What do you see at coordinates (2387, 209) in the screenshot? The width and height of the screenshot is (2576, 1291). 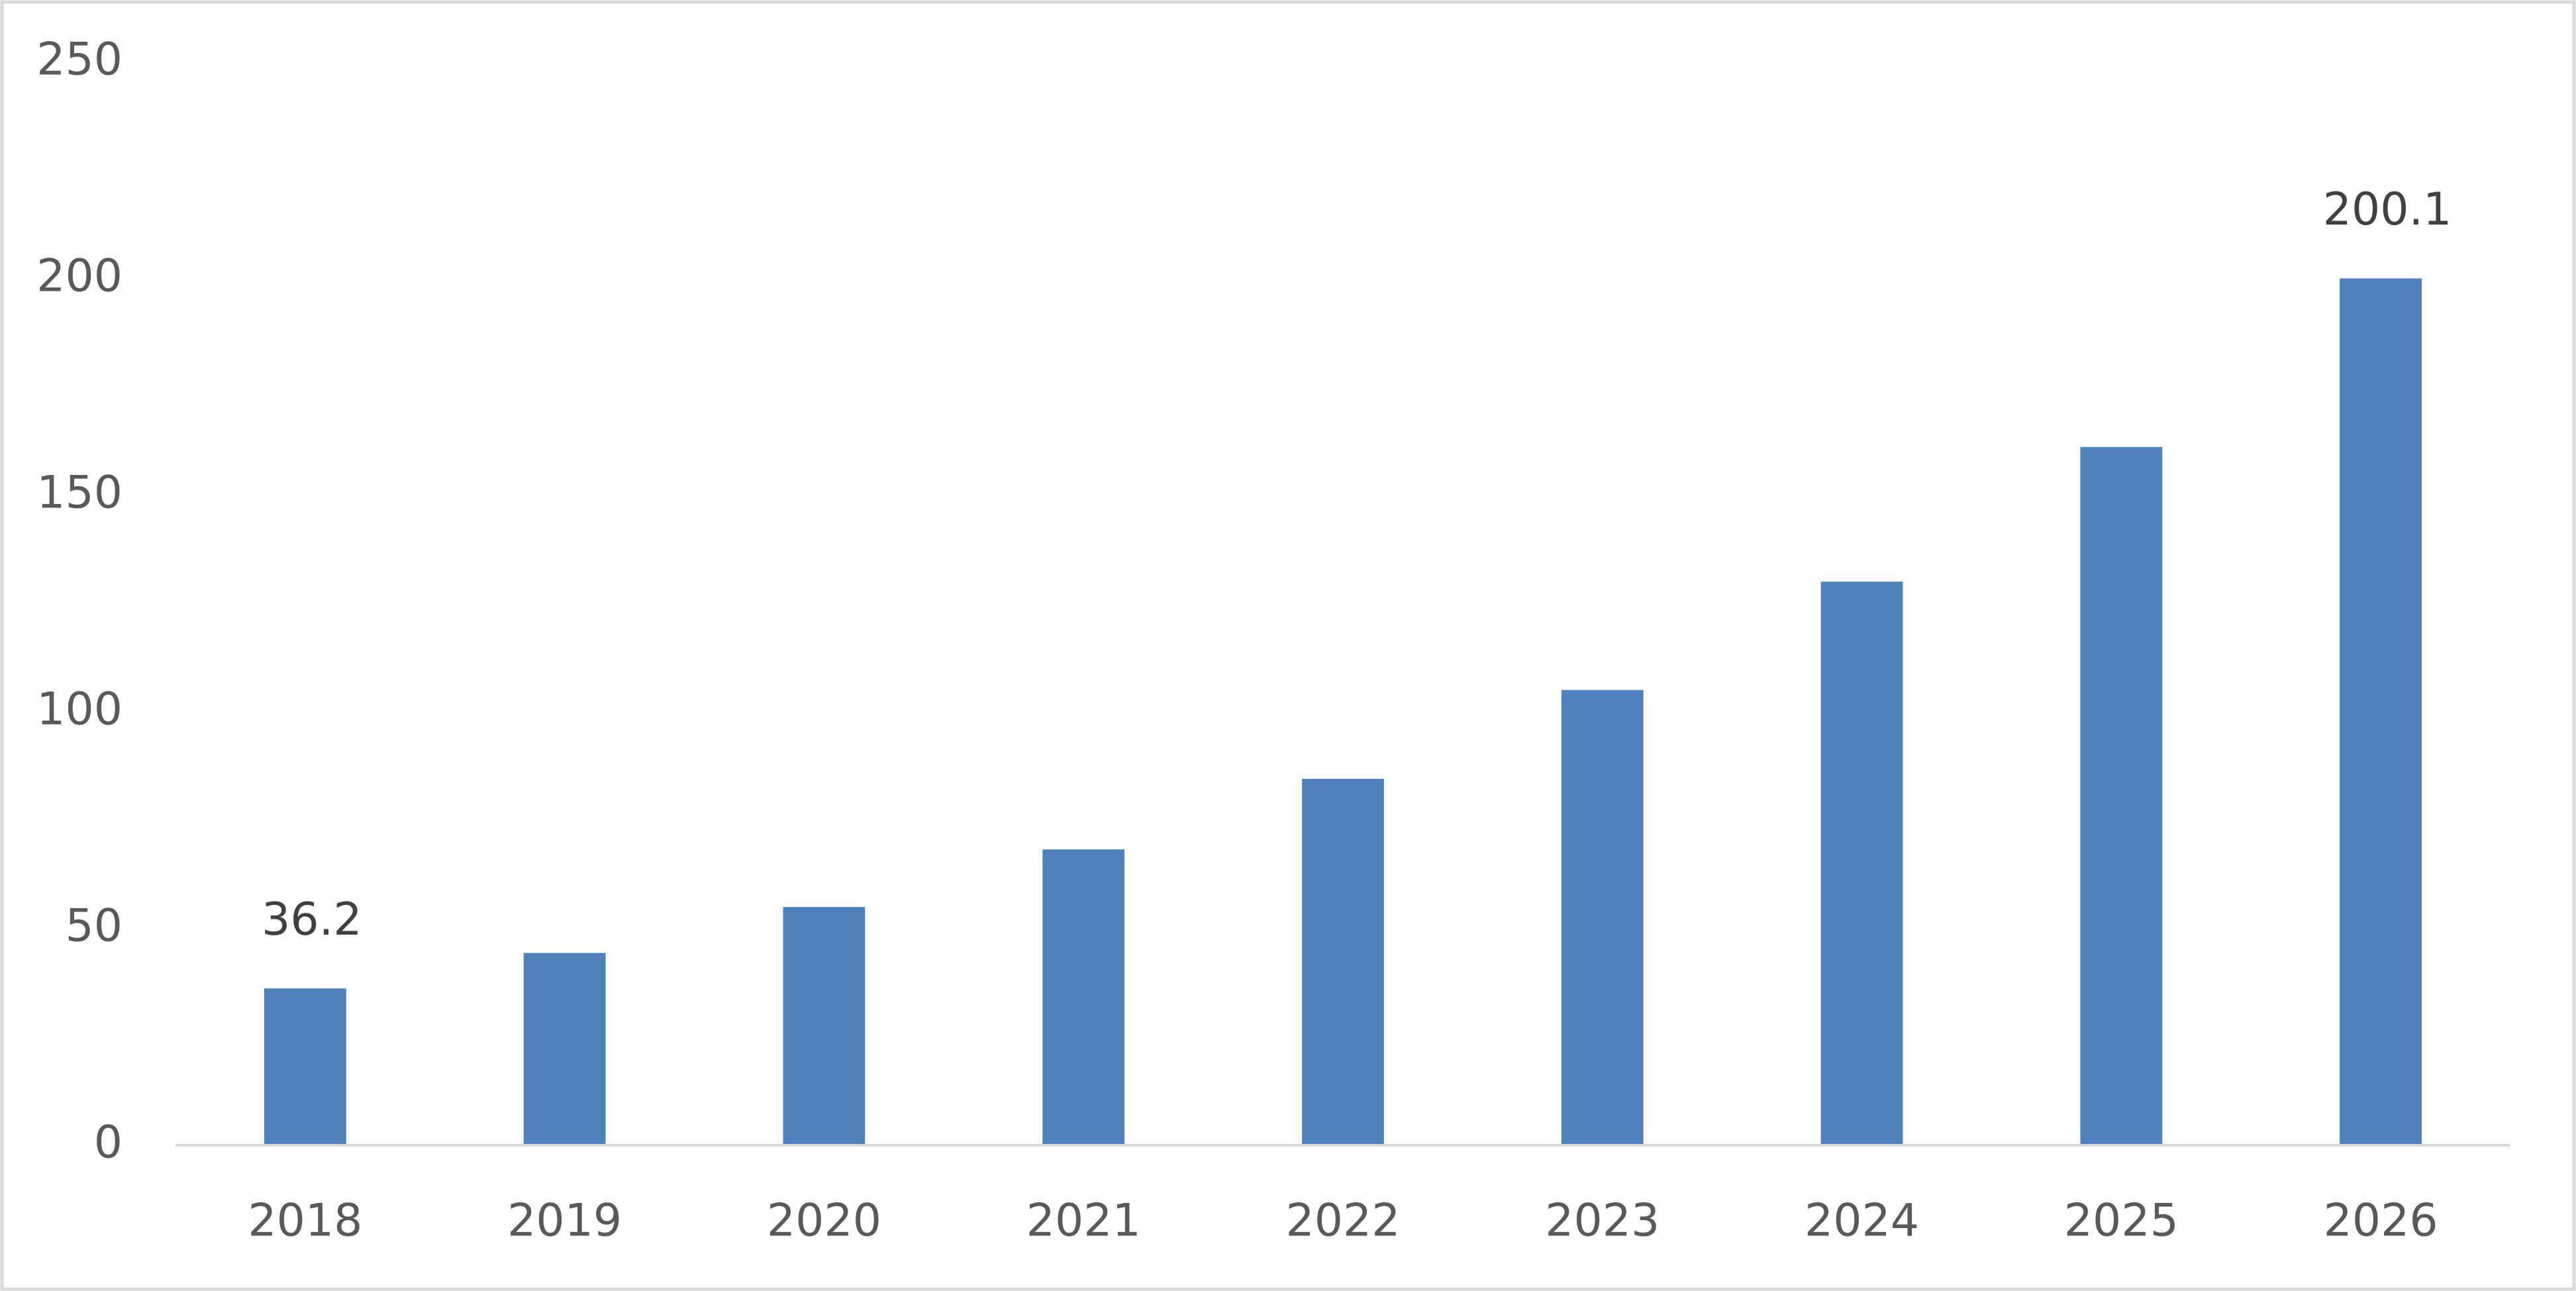 I see `data-label: 200.1` at bounding box center [2387, 209].